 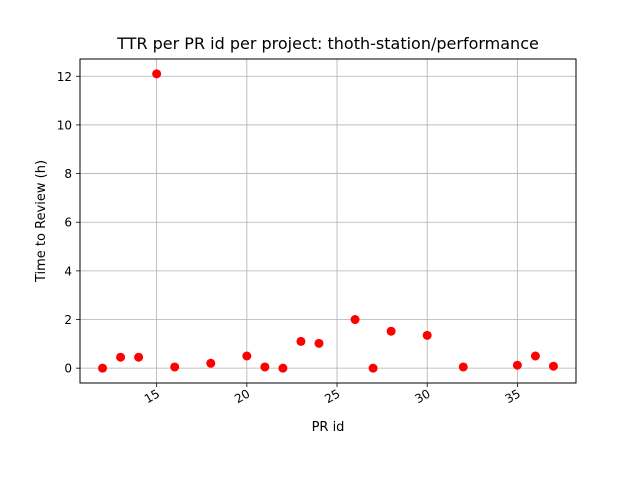 What do you see at coordinates (64, 77) in the screenshot?
I see `y-tick-label: 12` at bounding box center [64, 77].